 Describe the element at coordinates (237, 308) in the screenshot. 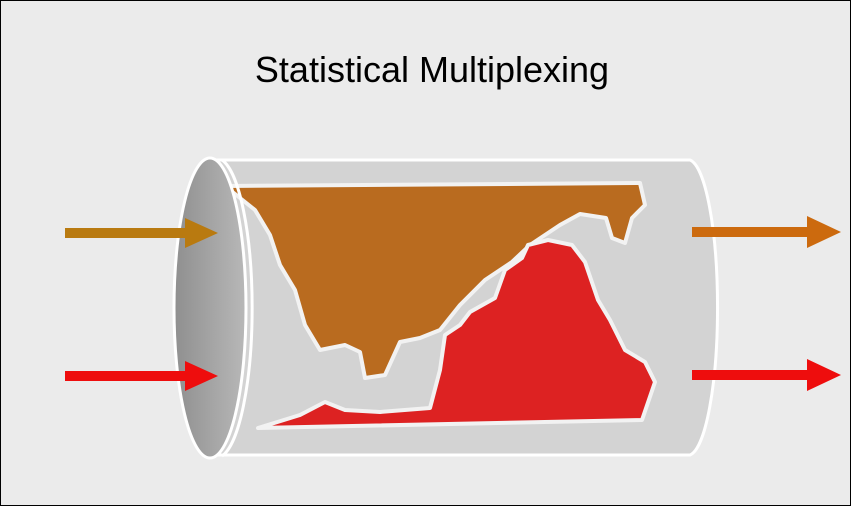

I see `pipe-rim` at that location.